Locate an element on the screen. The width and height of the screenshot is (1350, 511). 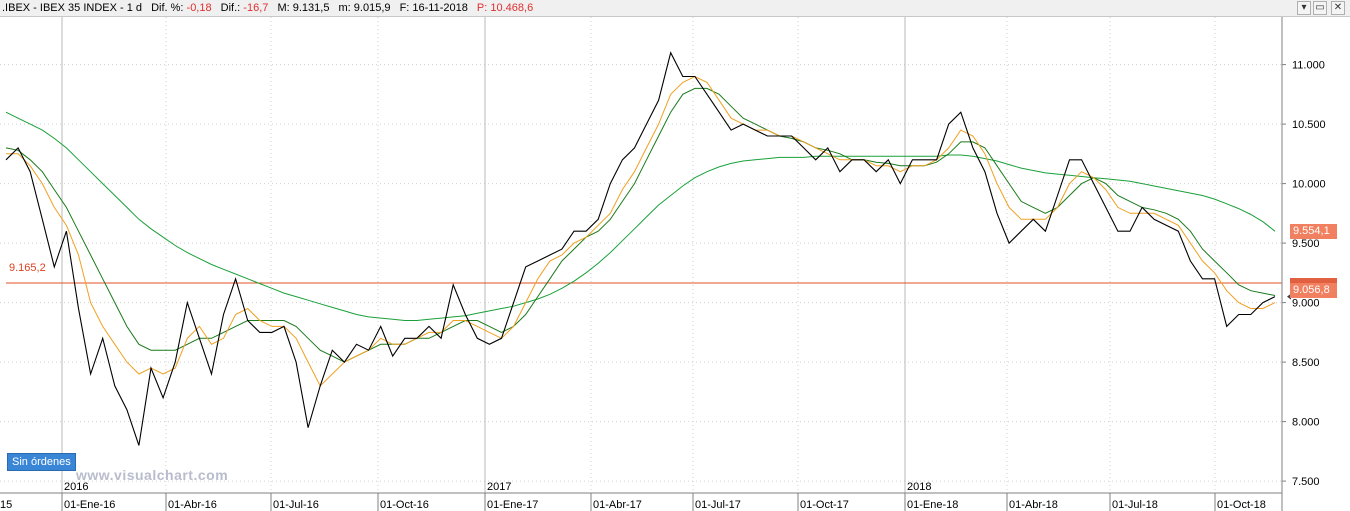
dif-value: -16,7 is located at coordinates (256, 8).